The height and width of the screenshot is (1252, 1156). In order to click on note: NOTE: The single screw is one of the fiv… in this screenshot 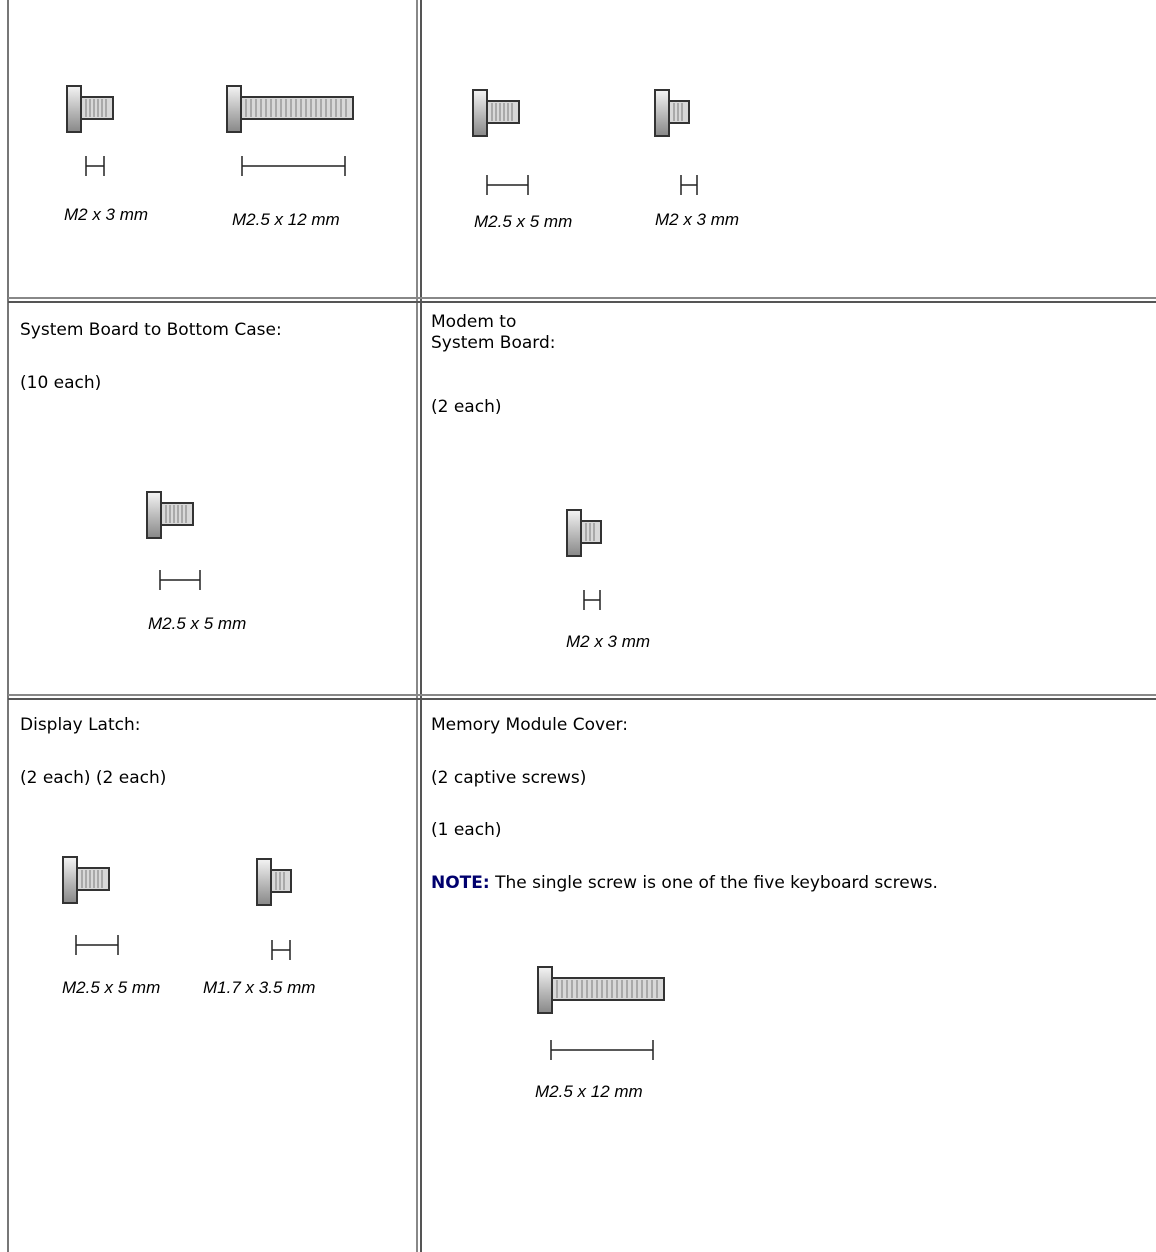, I will do `click(684, 883)`.